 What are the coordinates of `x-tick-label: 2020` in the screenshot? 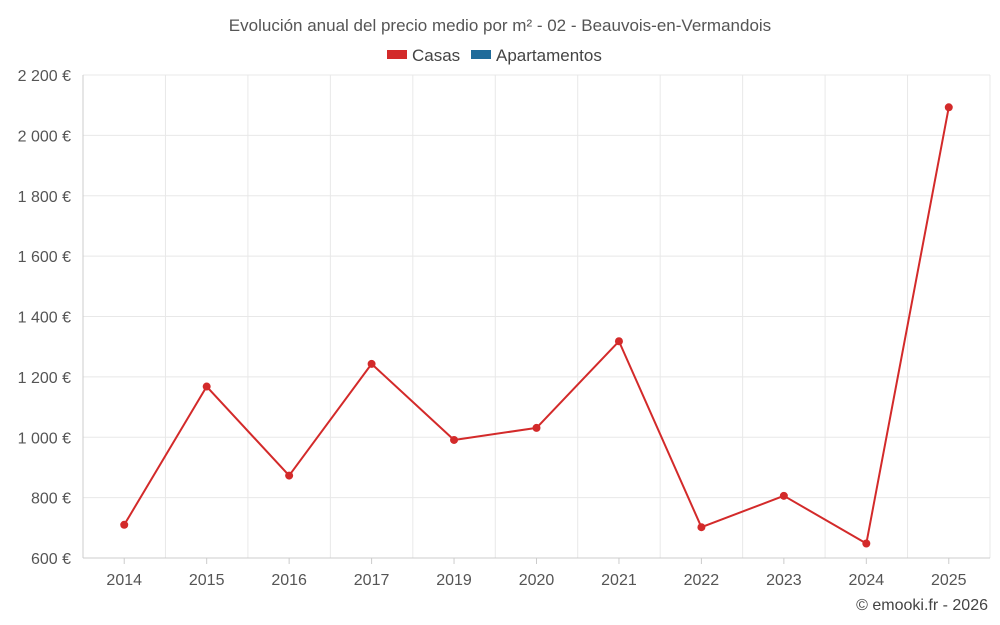 It's located at (537, 580).